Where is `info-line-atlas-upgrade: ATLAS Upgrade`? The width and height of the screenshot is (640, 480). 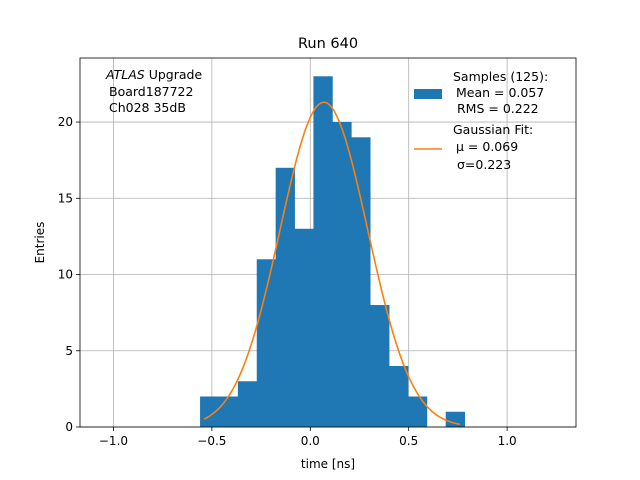
info-line-atlas-upgrade: ATLAS Upgrade is located at coordinates (153, 74).